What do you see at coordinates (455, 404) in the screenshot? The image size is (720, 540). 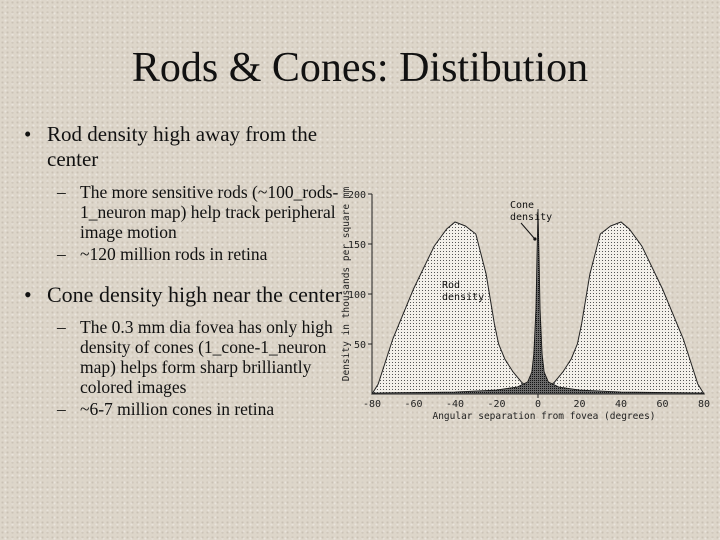 I see `x-tick-label: -40` at bounding box center [455, 404].